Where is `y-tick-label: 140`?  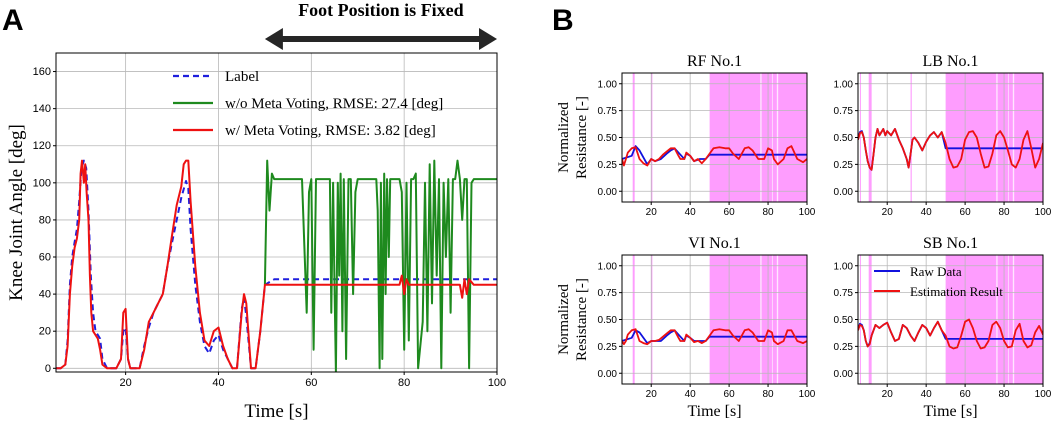
y-tick-label: 140 is located at coordinates (42, 109).